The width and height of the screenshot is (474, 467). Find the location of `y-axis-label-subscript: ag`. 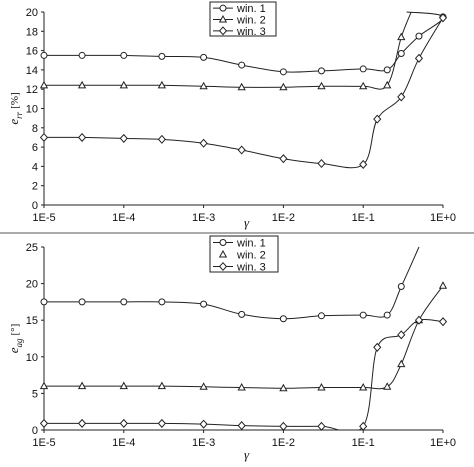

y-axis-label-subscript: ag is located at coordinates (19, 343).